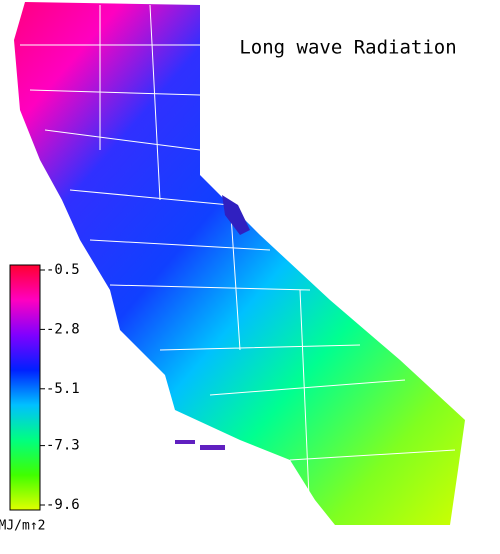  What do you see at coordinates (63, 270) in the screenshot?
I see `tick-label: -0.5` at bounding box center [63, 270].